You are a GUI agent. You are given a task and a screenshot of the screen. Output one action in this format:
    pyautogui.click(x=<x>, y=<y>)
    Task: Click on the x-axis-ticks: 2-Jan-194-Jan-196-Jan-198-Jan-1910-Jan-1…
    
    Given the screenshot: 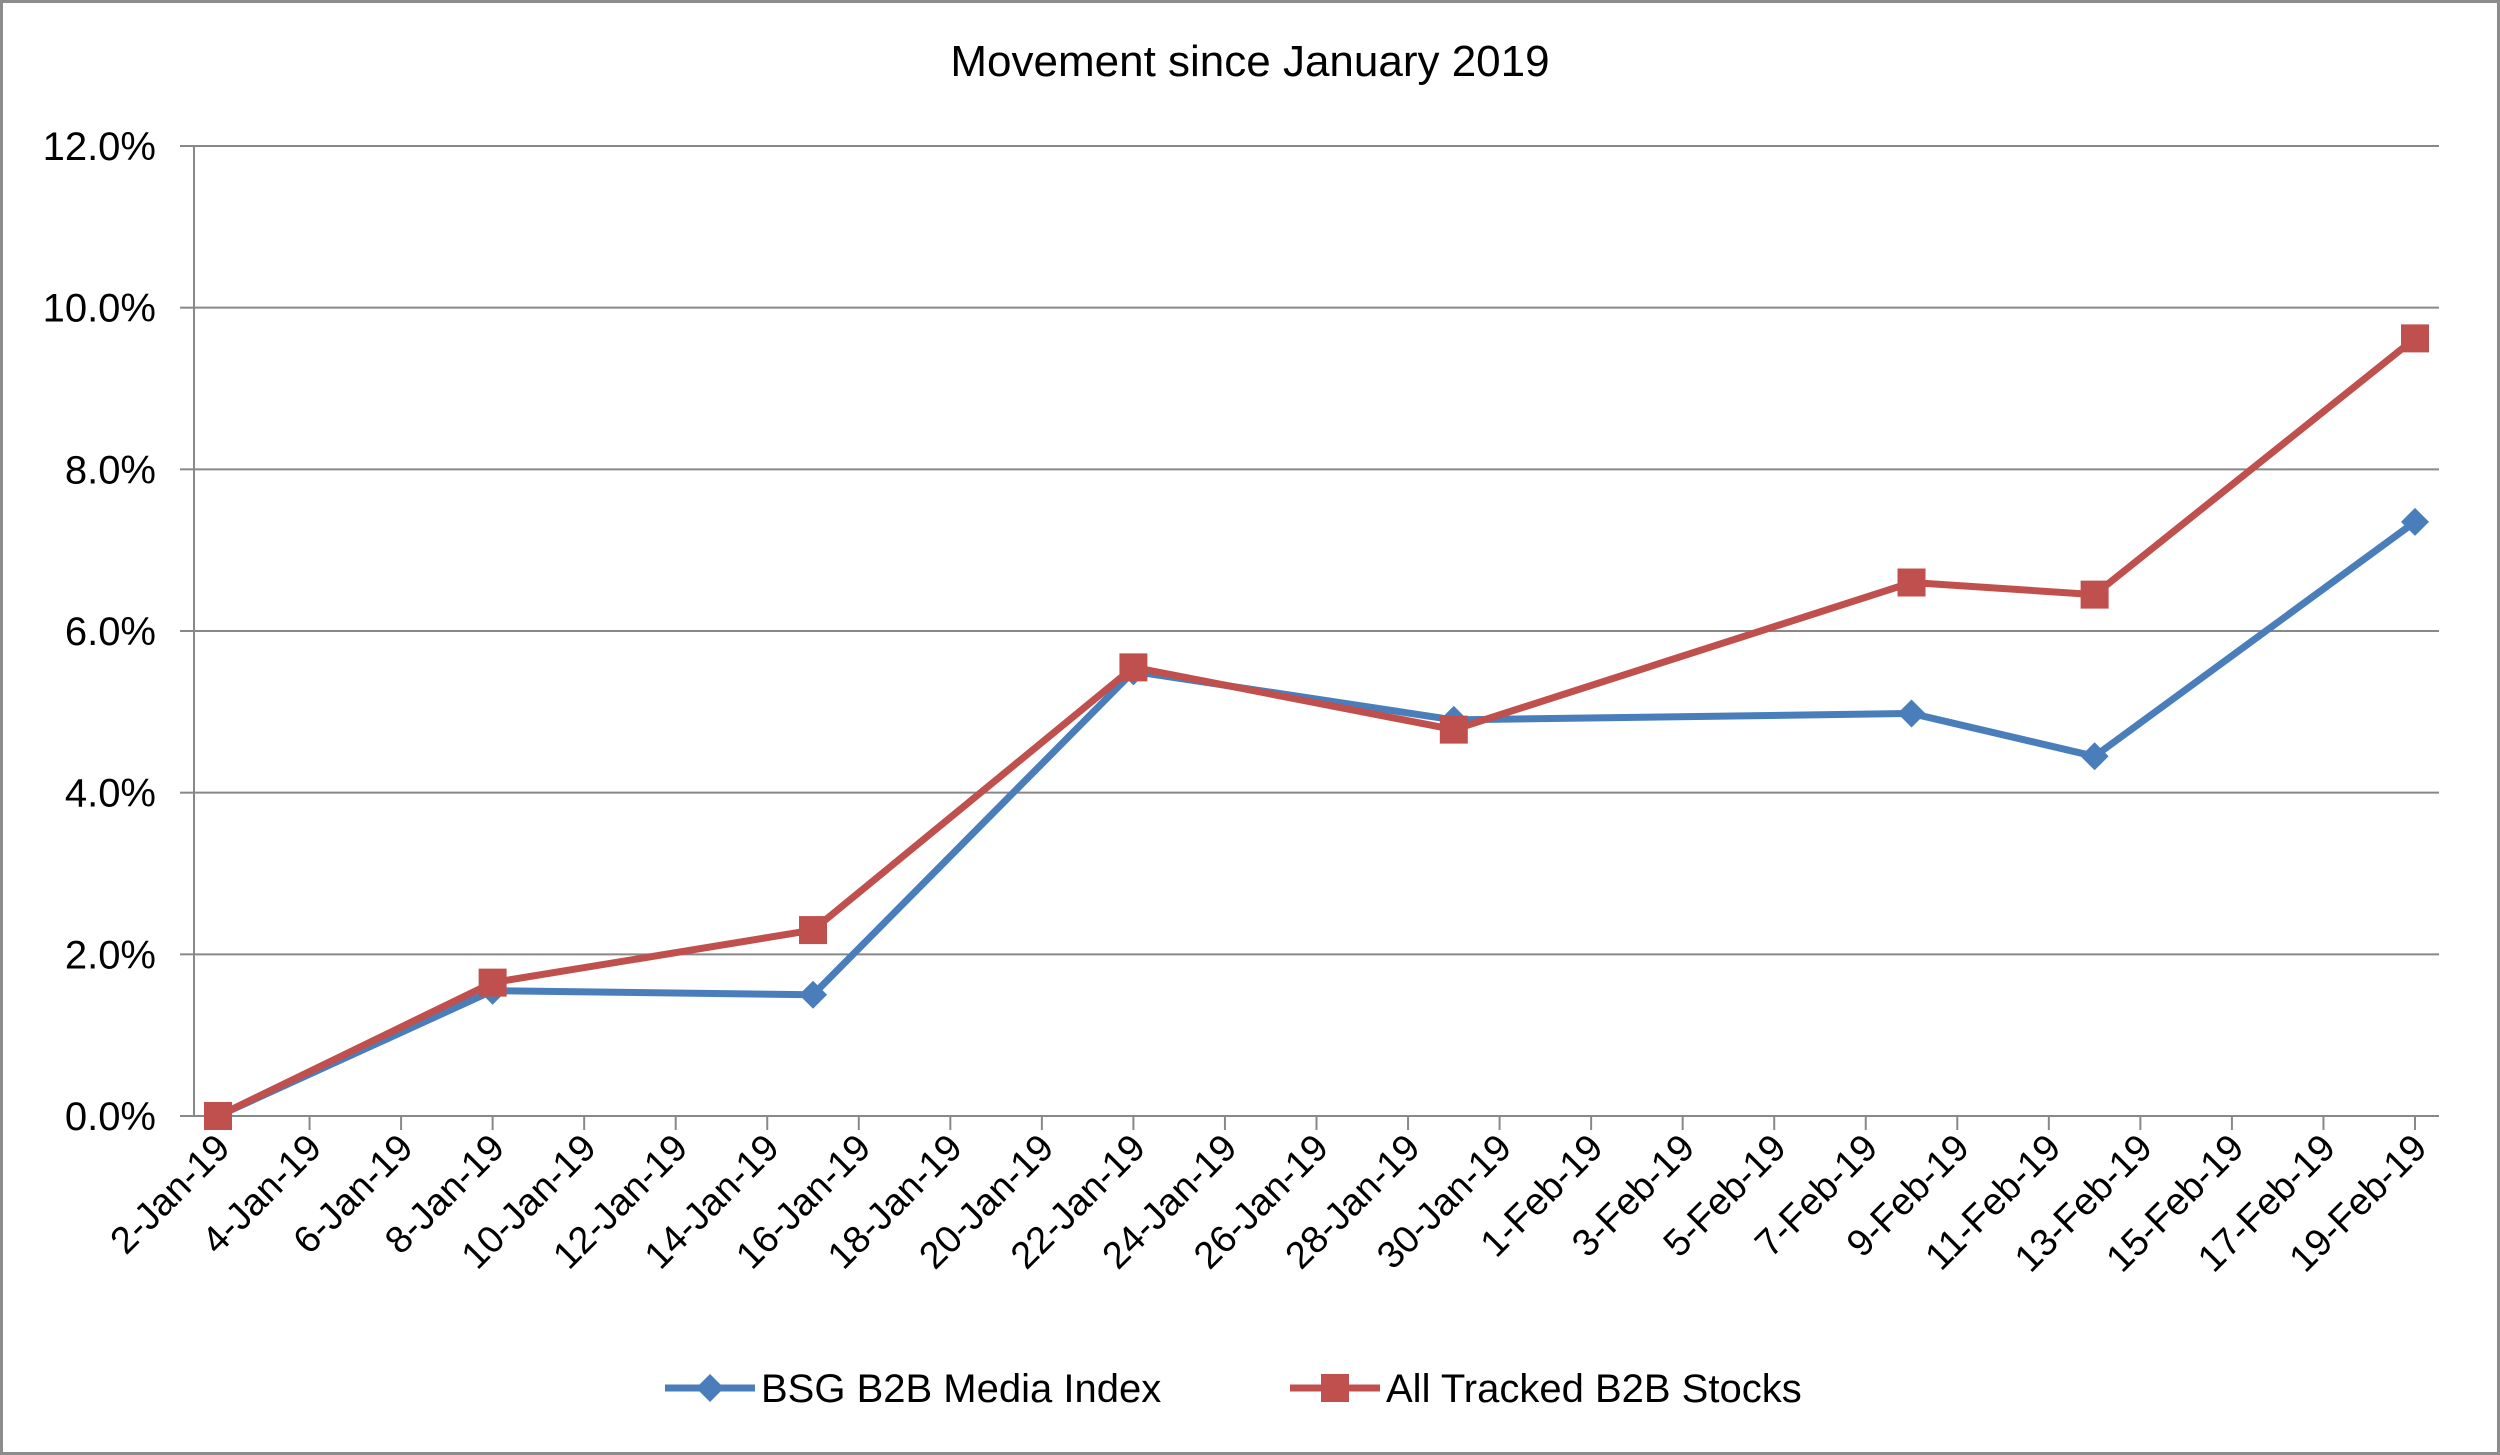 What is the action you would take?
    pyautogui.click(x=1269, y=1204)
    